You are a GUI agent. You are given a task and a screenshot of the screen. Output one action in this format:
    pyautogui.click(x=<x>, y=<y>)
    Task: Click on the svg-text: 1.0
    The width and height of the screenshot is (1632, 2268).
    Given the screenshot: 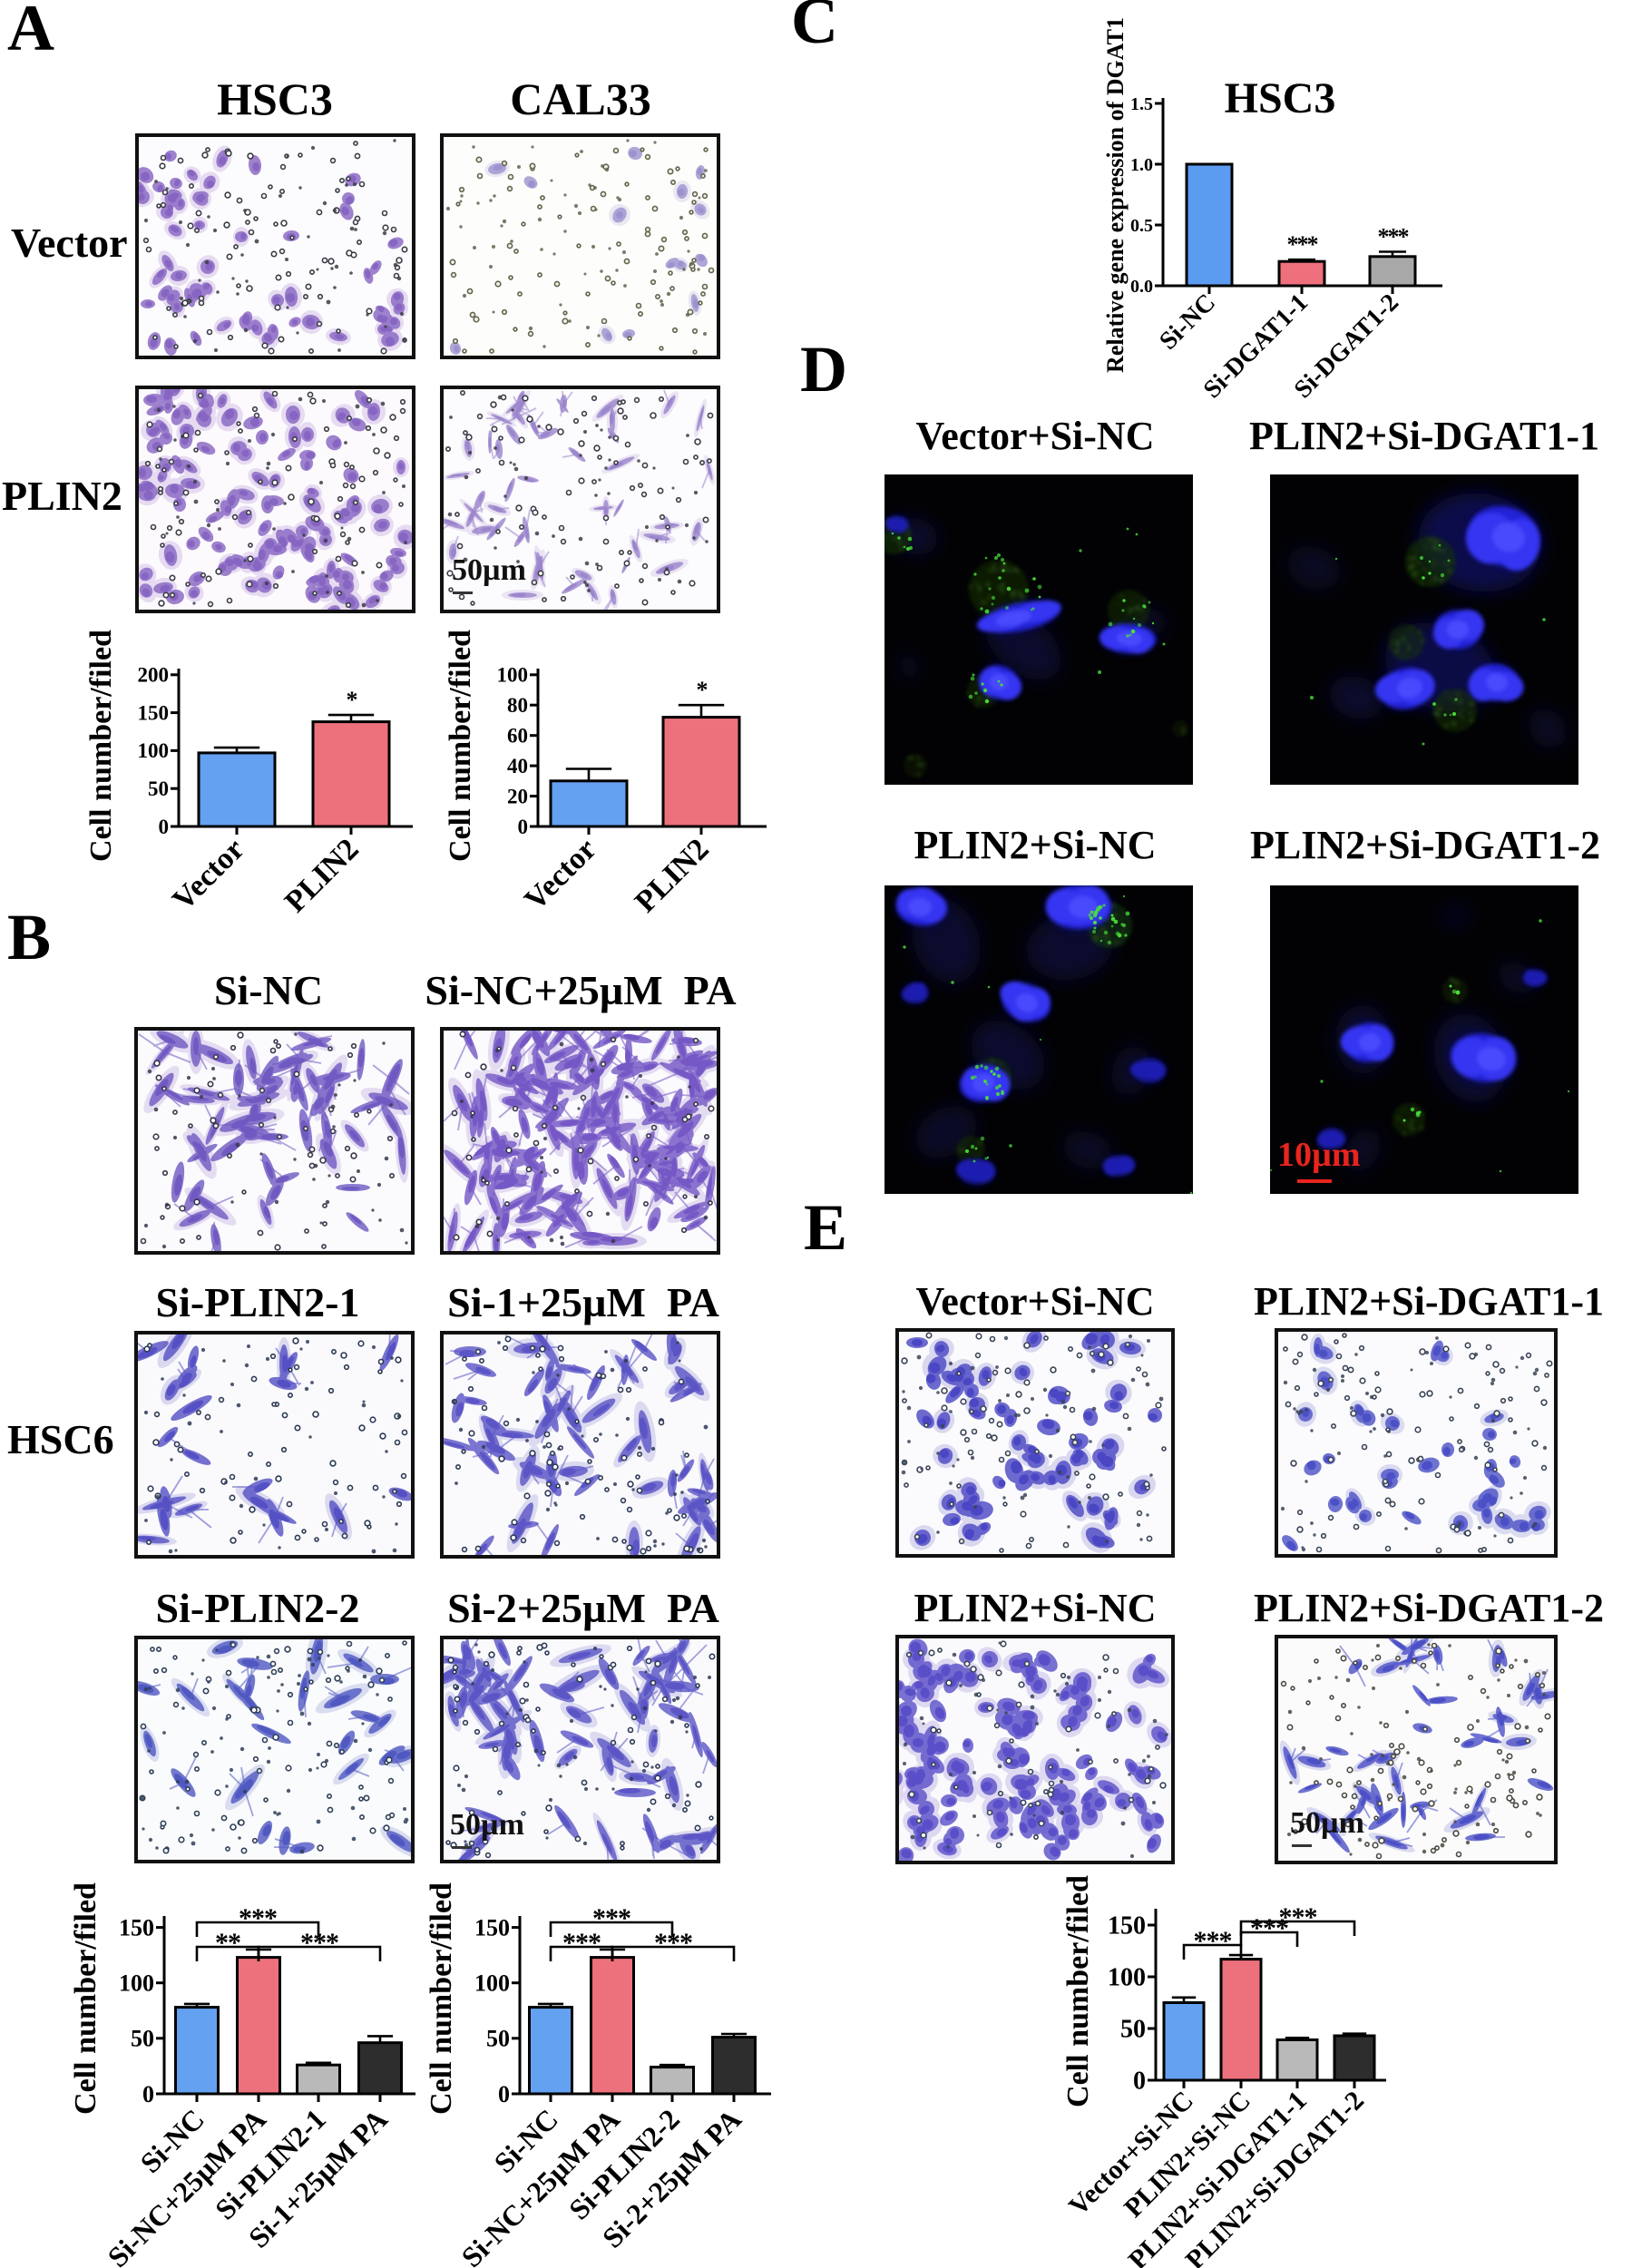 What is the action you would take?
    pyautogui.click(x=1141, y=165)
    